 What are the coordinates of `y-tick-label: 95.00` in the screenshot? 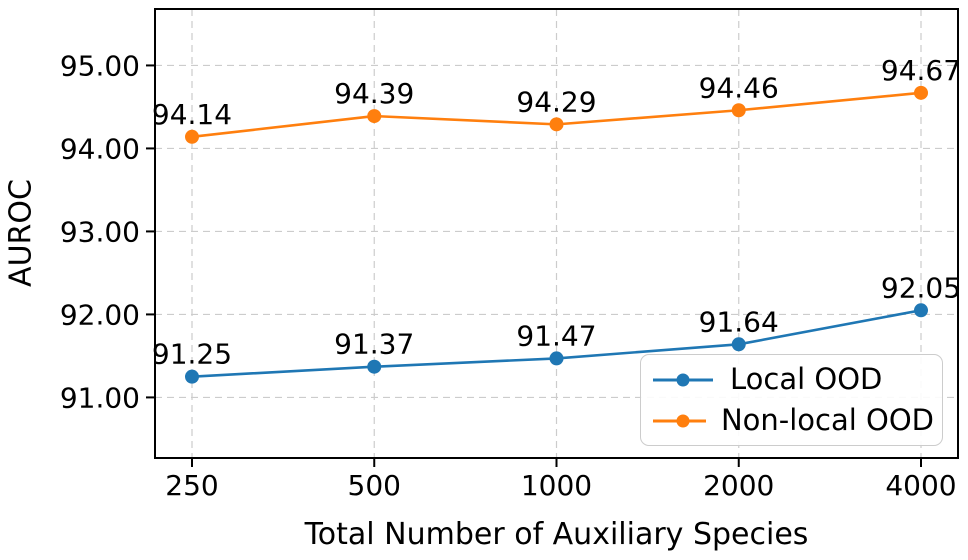 It's located at (100, 65).